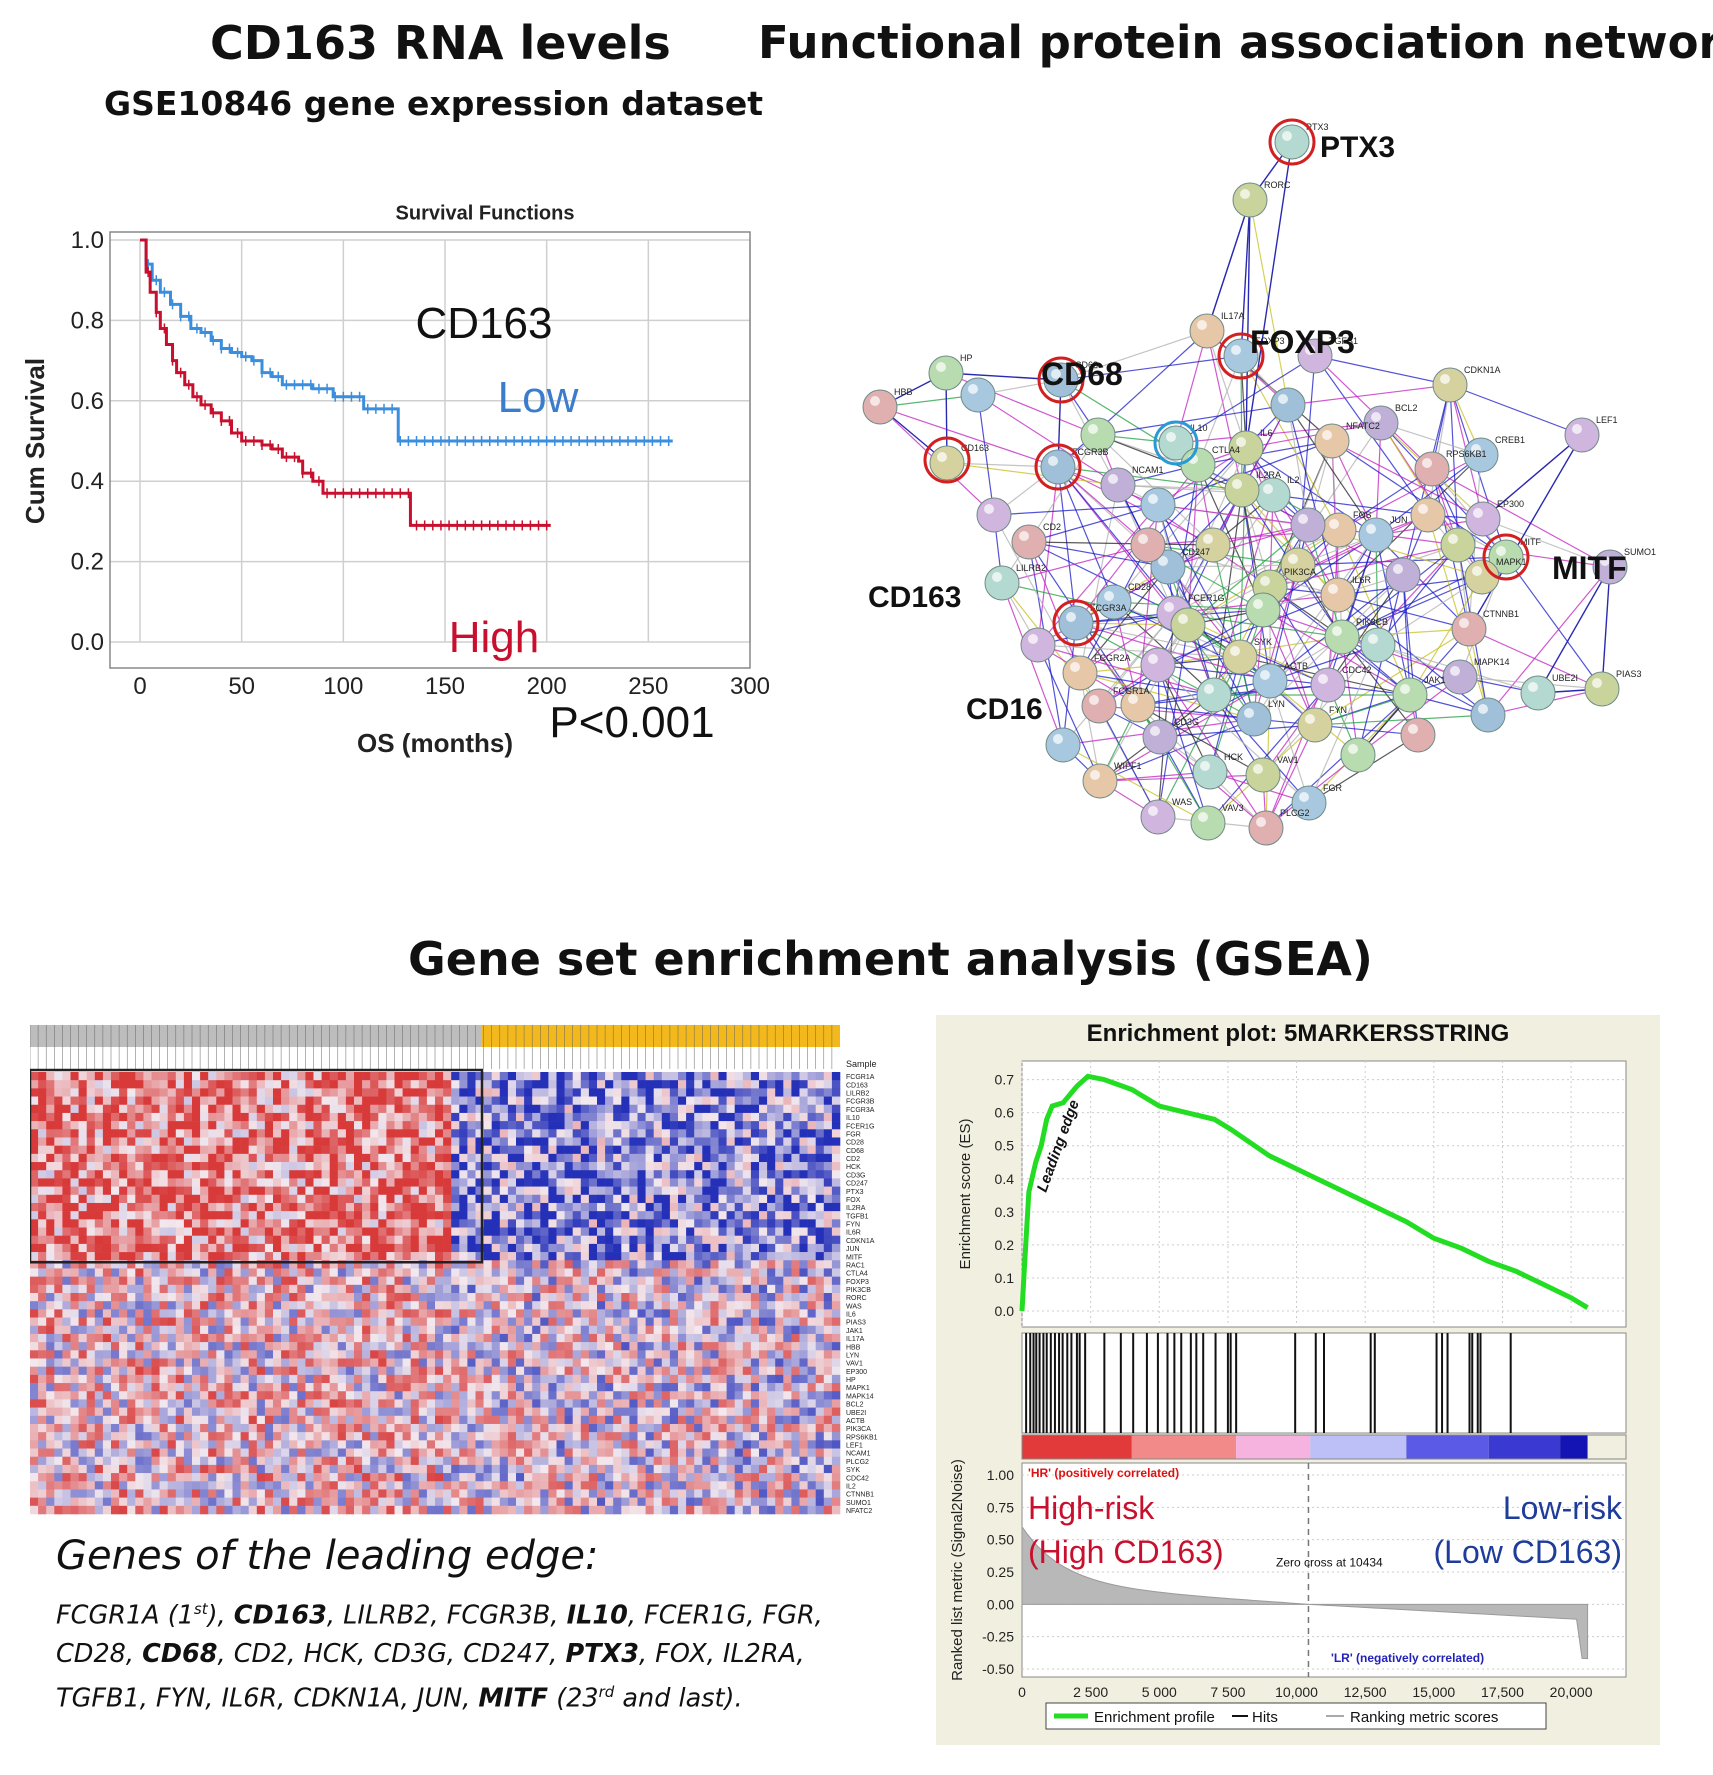 The width and height of the screenshot is (1713, 1775). Describe the element at coordinates (1357, 147) in the screenshot. I see `network-label-ptx3: PTX3` at that location.